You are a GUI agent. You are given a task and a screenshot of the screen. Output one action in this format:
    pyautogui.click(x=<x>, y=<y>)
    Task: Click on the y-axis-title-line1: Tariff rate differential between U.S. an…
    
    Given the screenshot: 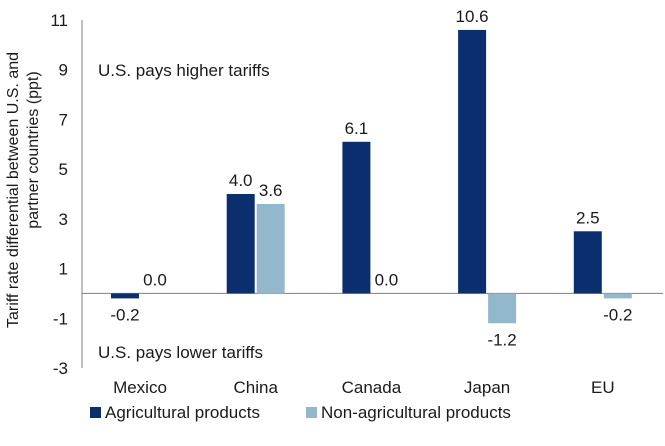 What is the action you would take?
    pyautogui.click(x=13, y=190)
    